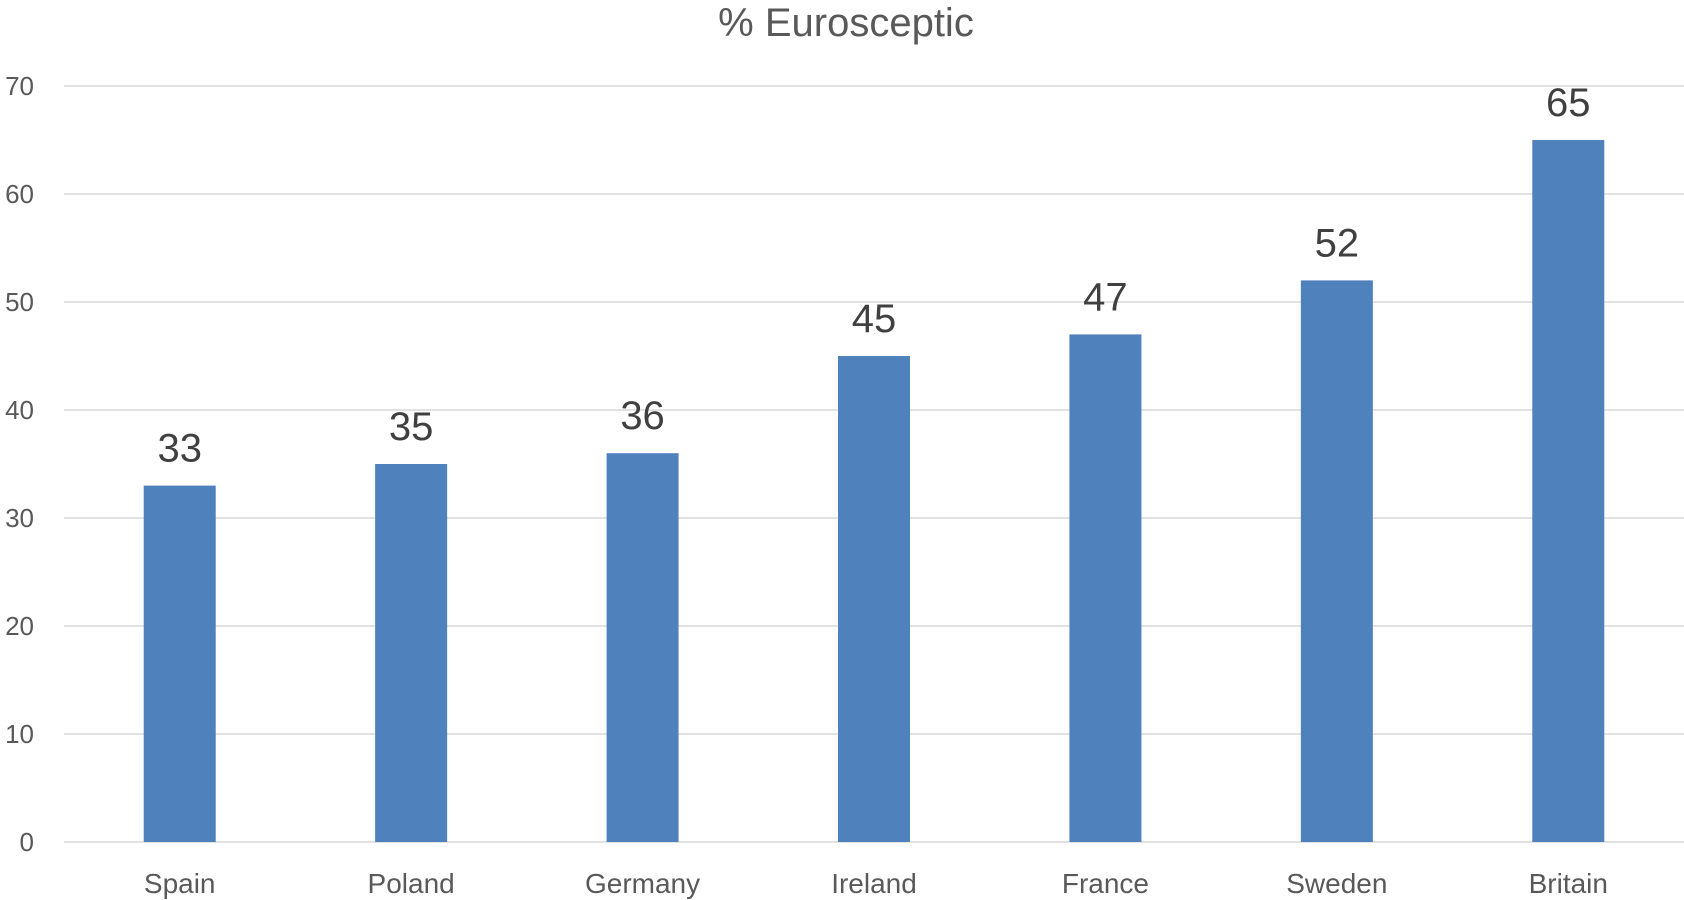 The image size is (1684, 900). What do you see at coordinates (19, 302) in the screenshot?
I see `y-tick-label: 50` at bounding box center [19, 302].